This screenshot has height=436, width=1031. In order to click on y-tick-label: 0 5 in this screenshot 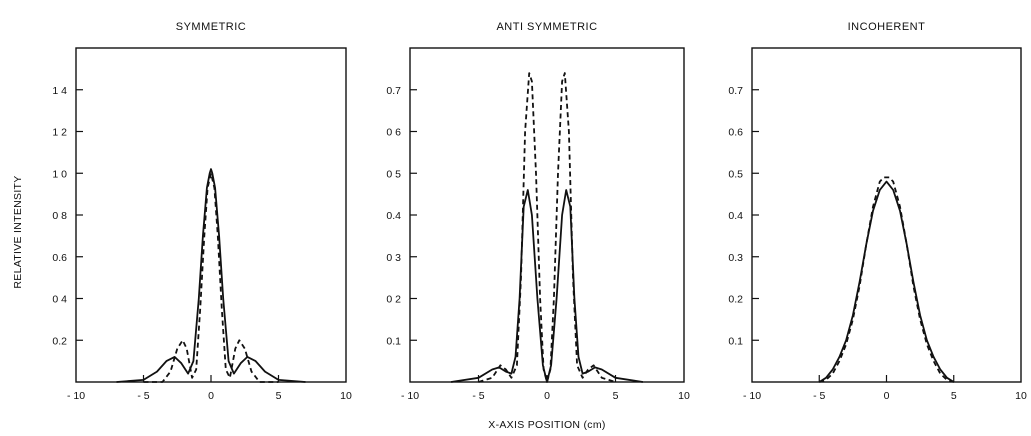, I will do `click(393, 174)`.